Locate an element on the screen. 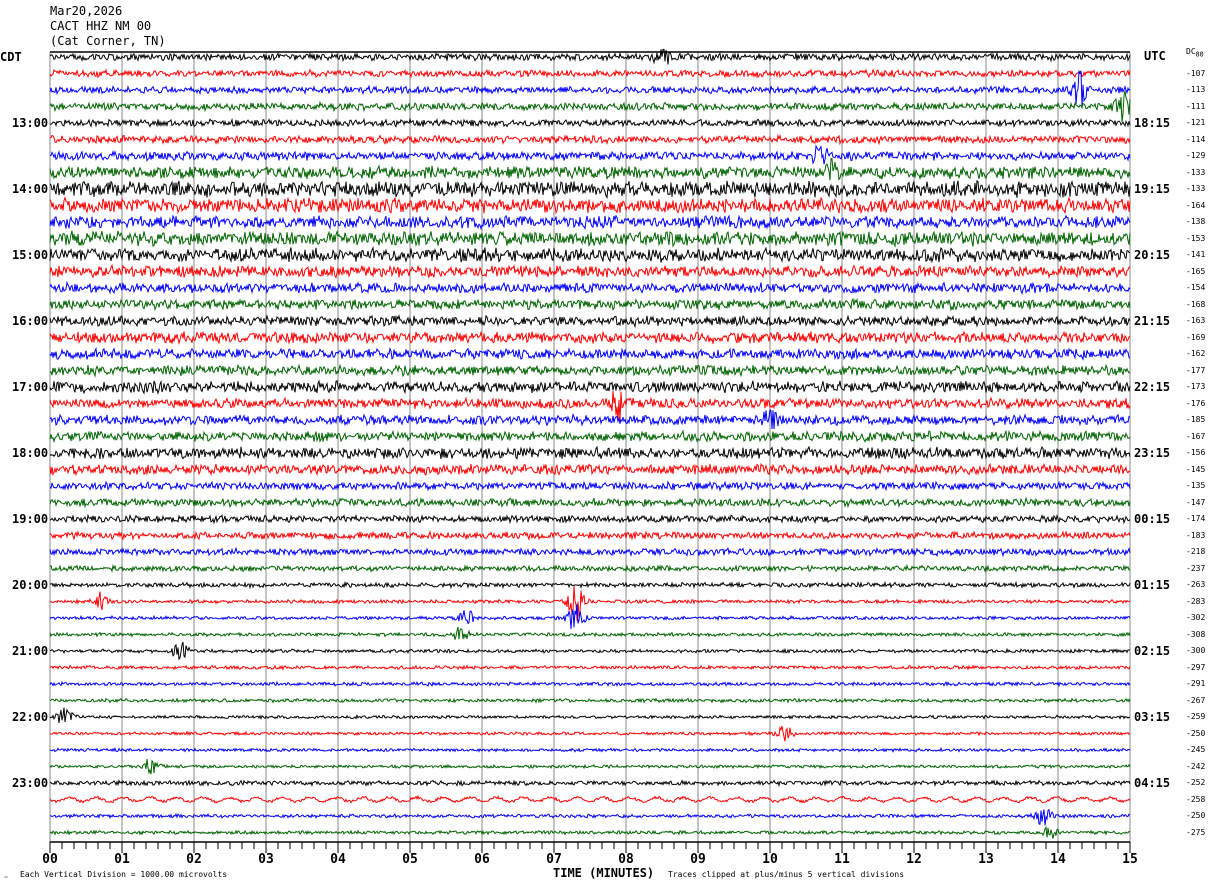 Image resolution: width=1210 pixels, height=886 pixels. dc-offset-label: -291 is located at coordinates (1196, 683).